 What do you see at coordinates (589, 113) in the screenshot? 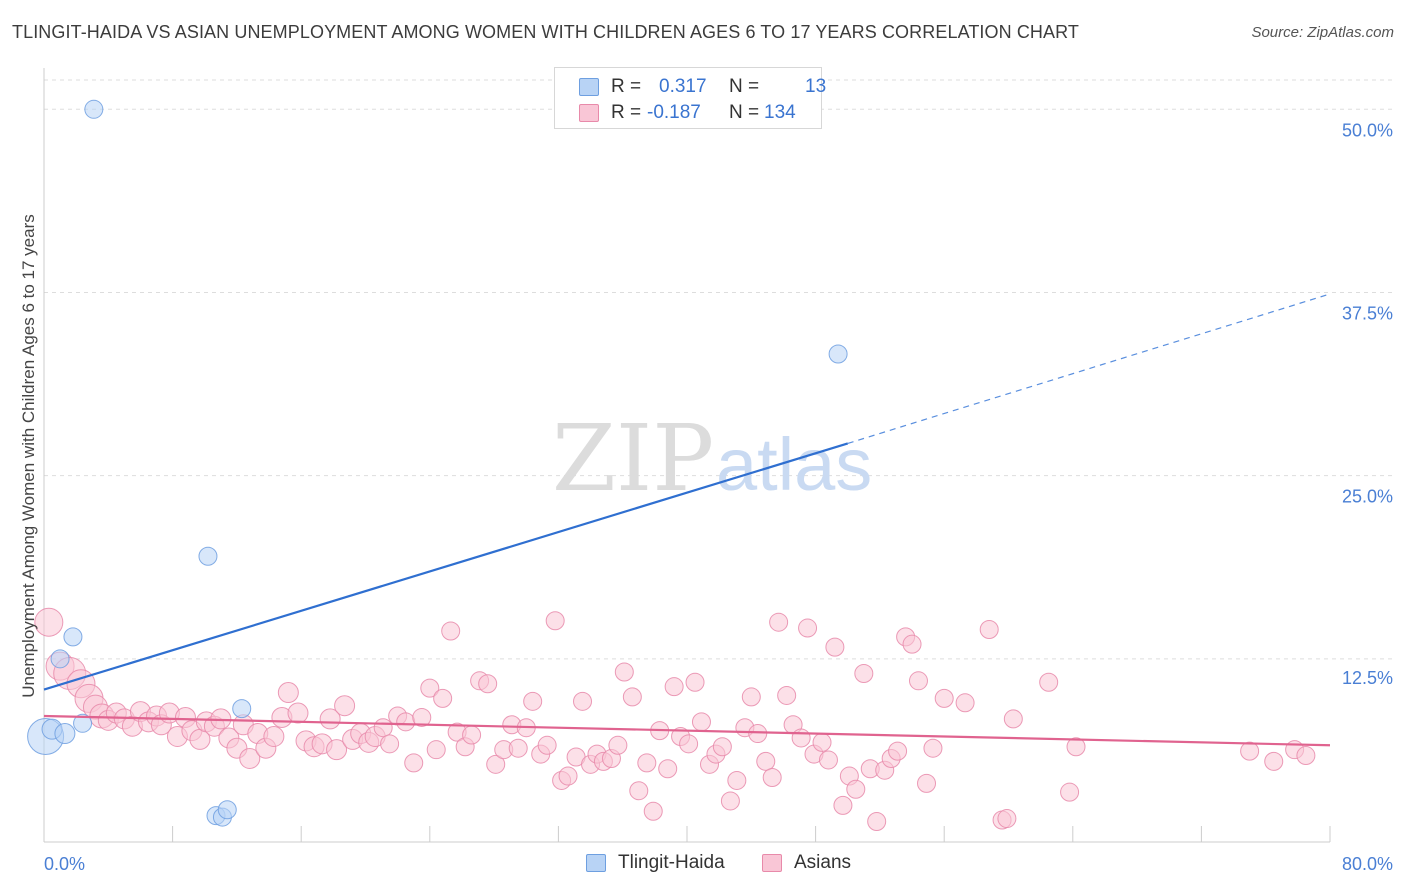
I see `legend-swatch-asians` at bounding box center [589, 113].